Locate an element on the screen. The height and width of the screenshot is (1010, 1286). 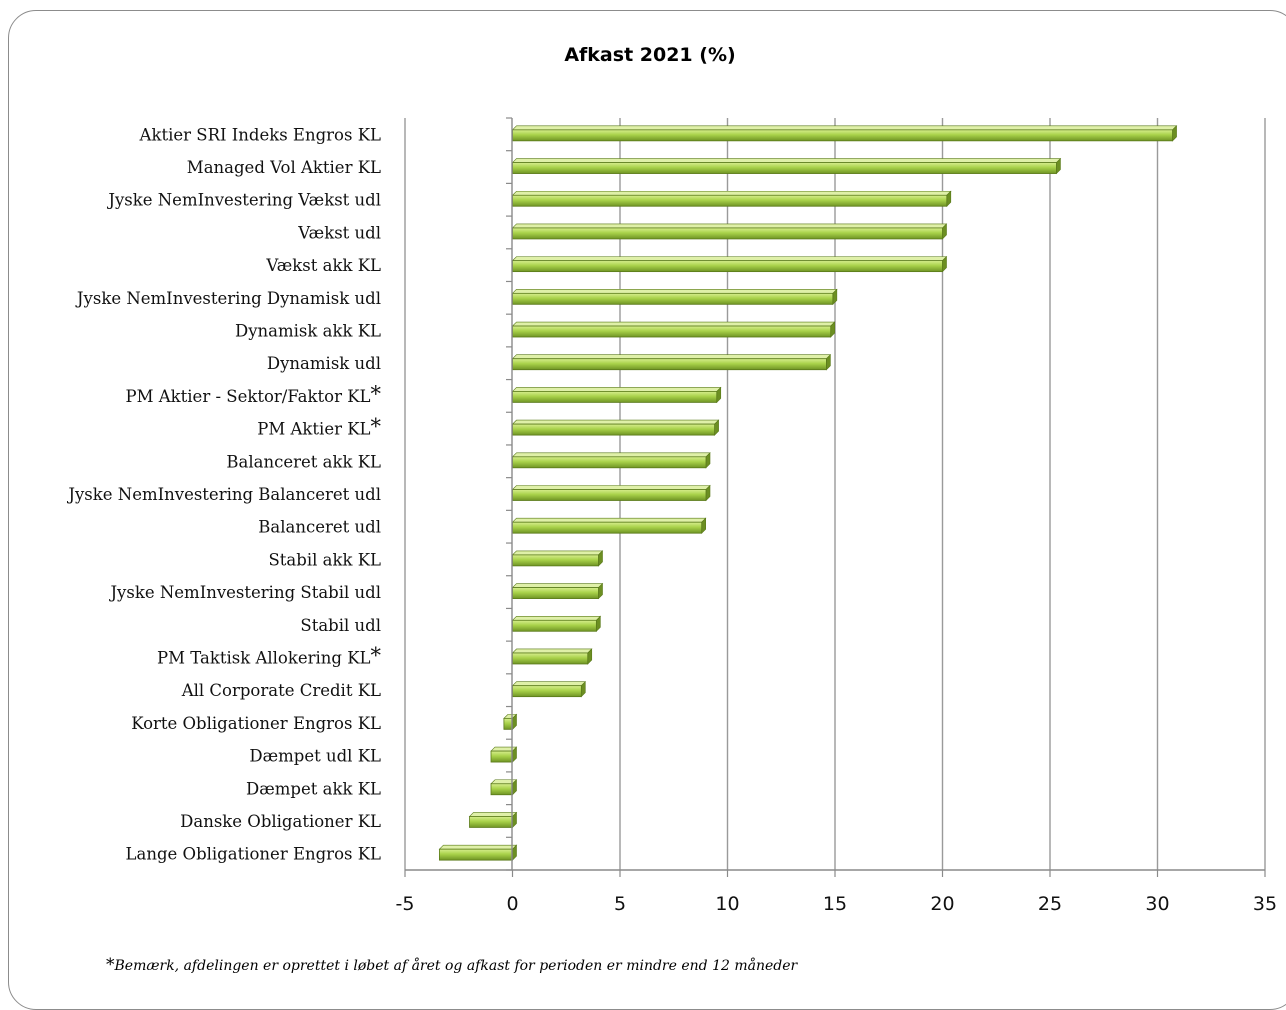
x-tick-label: 15 is located at coordinates (835, 904).